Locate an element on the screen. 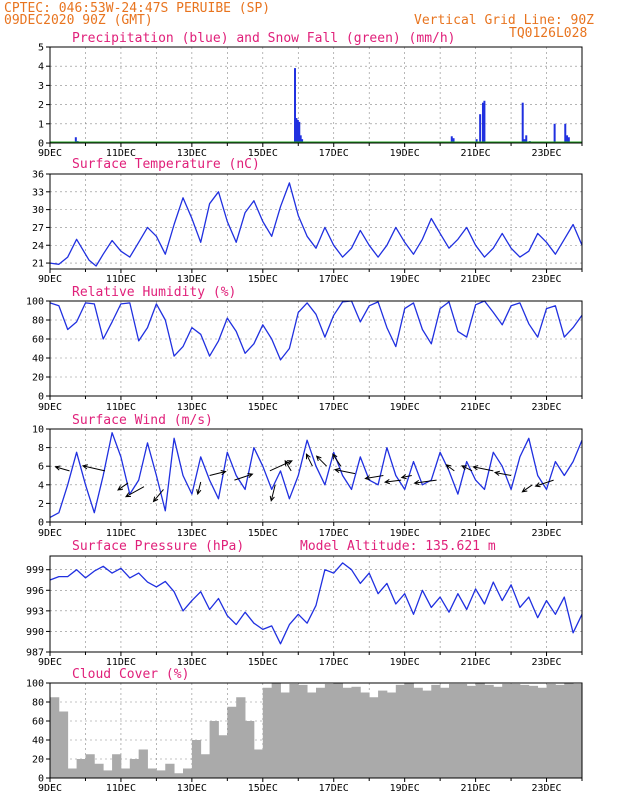 The image size is (618, 800). wind-line is located at coordinates (316, 475).